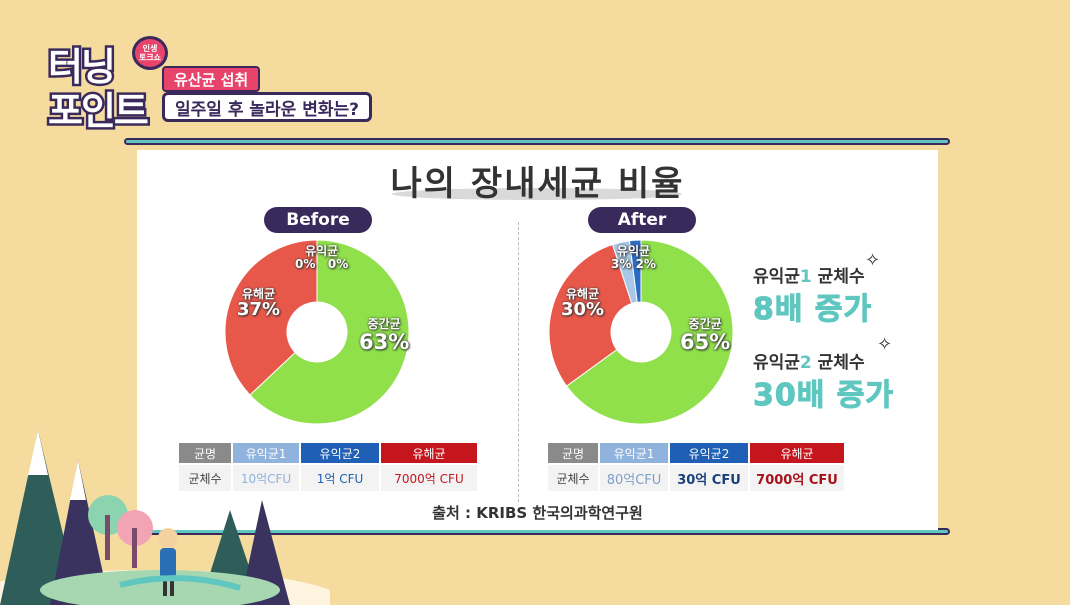  Describe the element at coordinates (776, 277) in the screenshot. I see `increase-1-prefix: 유익균` at that location.